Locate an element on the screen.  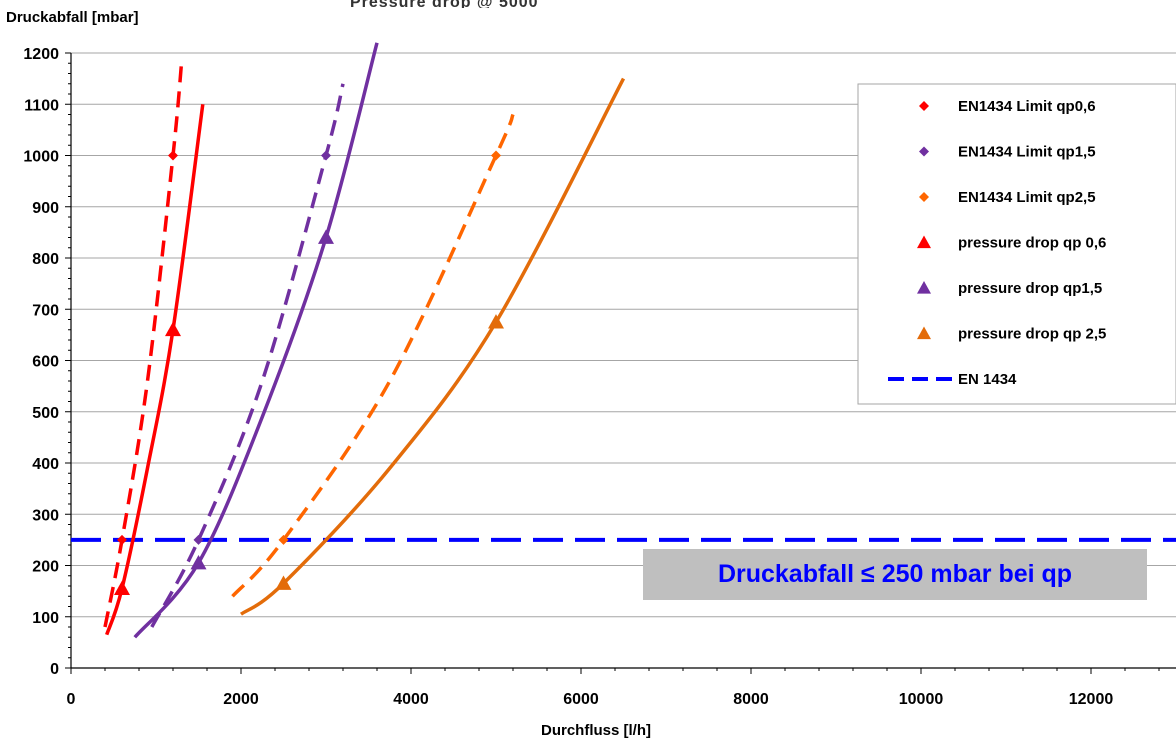
y-tick-label: 500 is located at coordinates (45, 413).